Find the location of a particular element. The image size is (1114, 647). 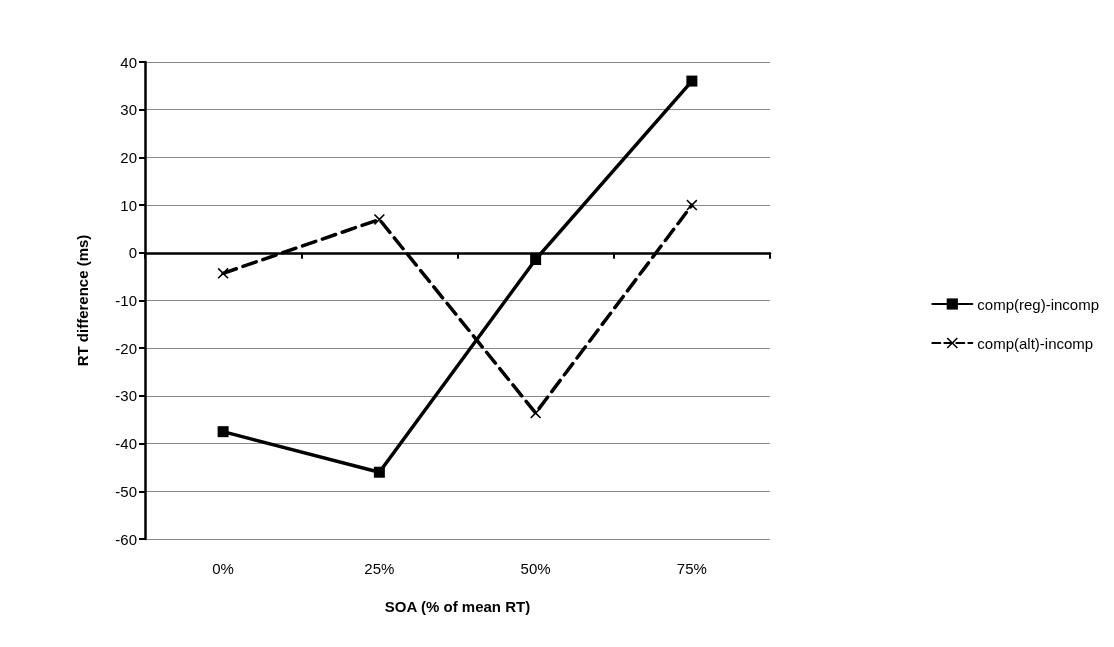

y-tick-label: 0 is located at coordinates (132, 253).